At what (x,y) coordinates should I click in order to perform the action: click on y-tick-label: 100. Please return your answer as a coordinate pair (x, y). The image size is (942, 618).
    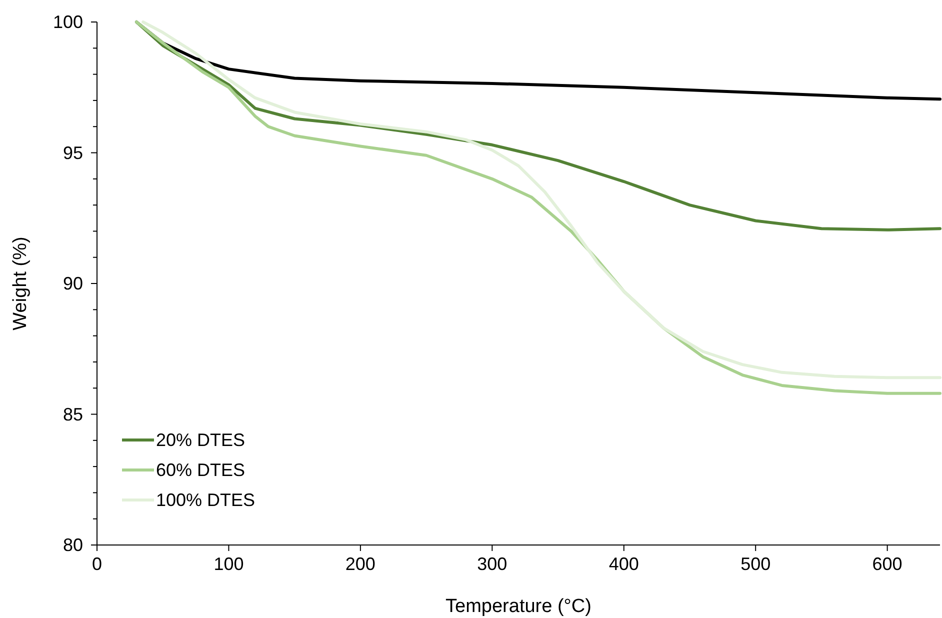
    Looking at the image, I should click on (67, 22).